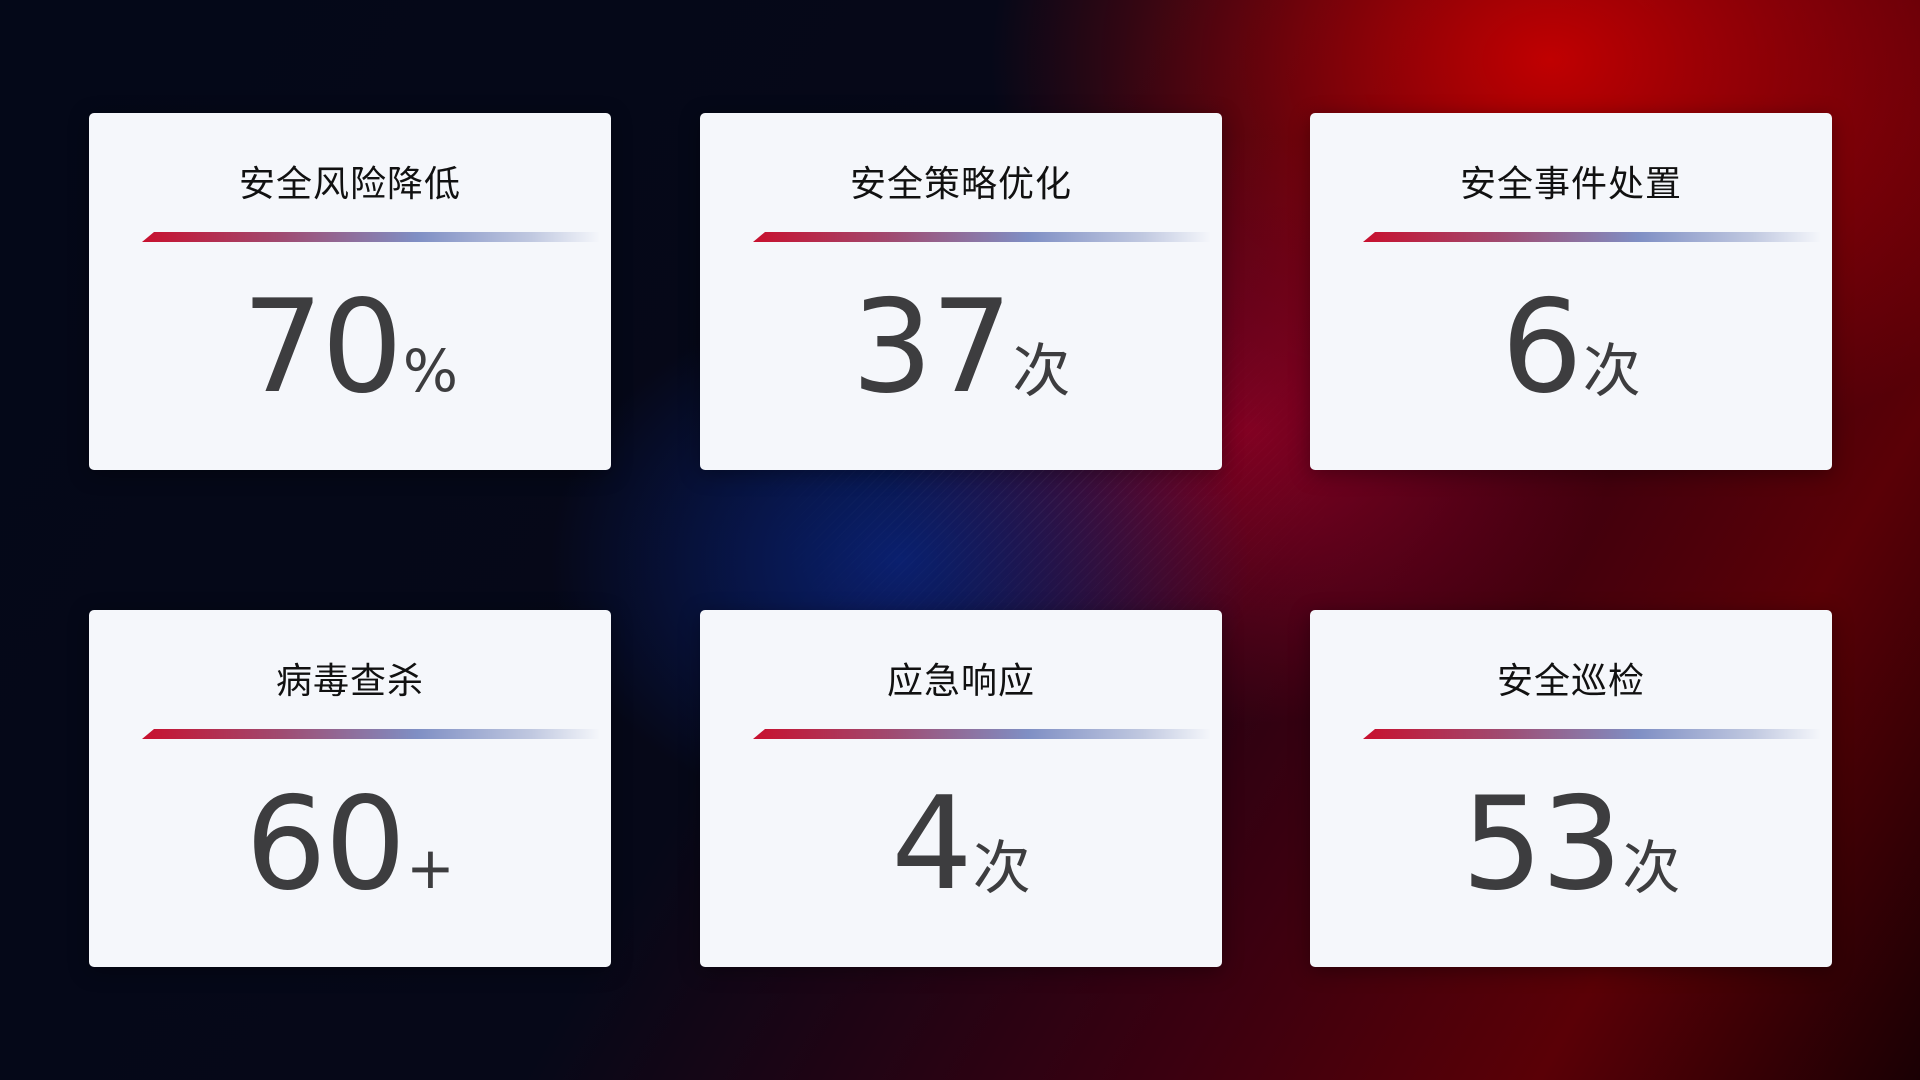  What do you see at coordinates (349, 681) in the screenshot?
I see `card-title: 病毒查杀` at bounding box center [349, 681].